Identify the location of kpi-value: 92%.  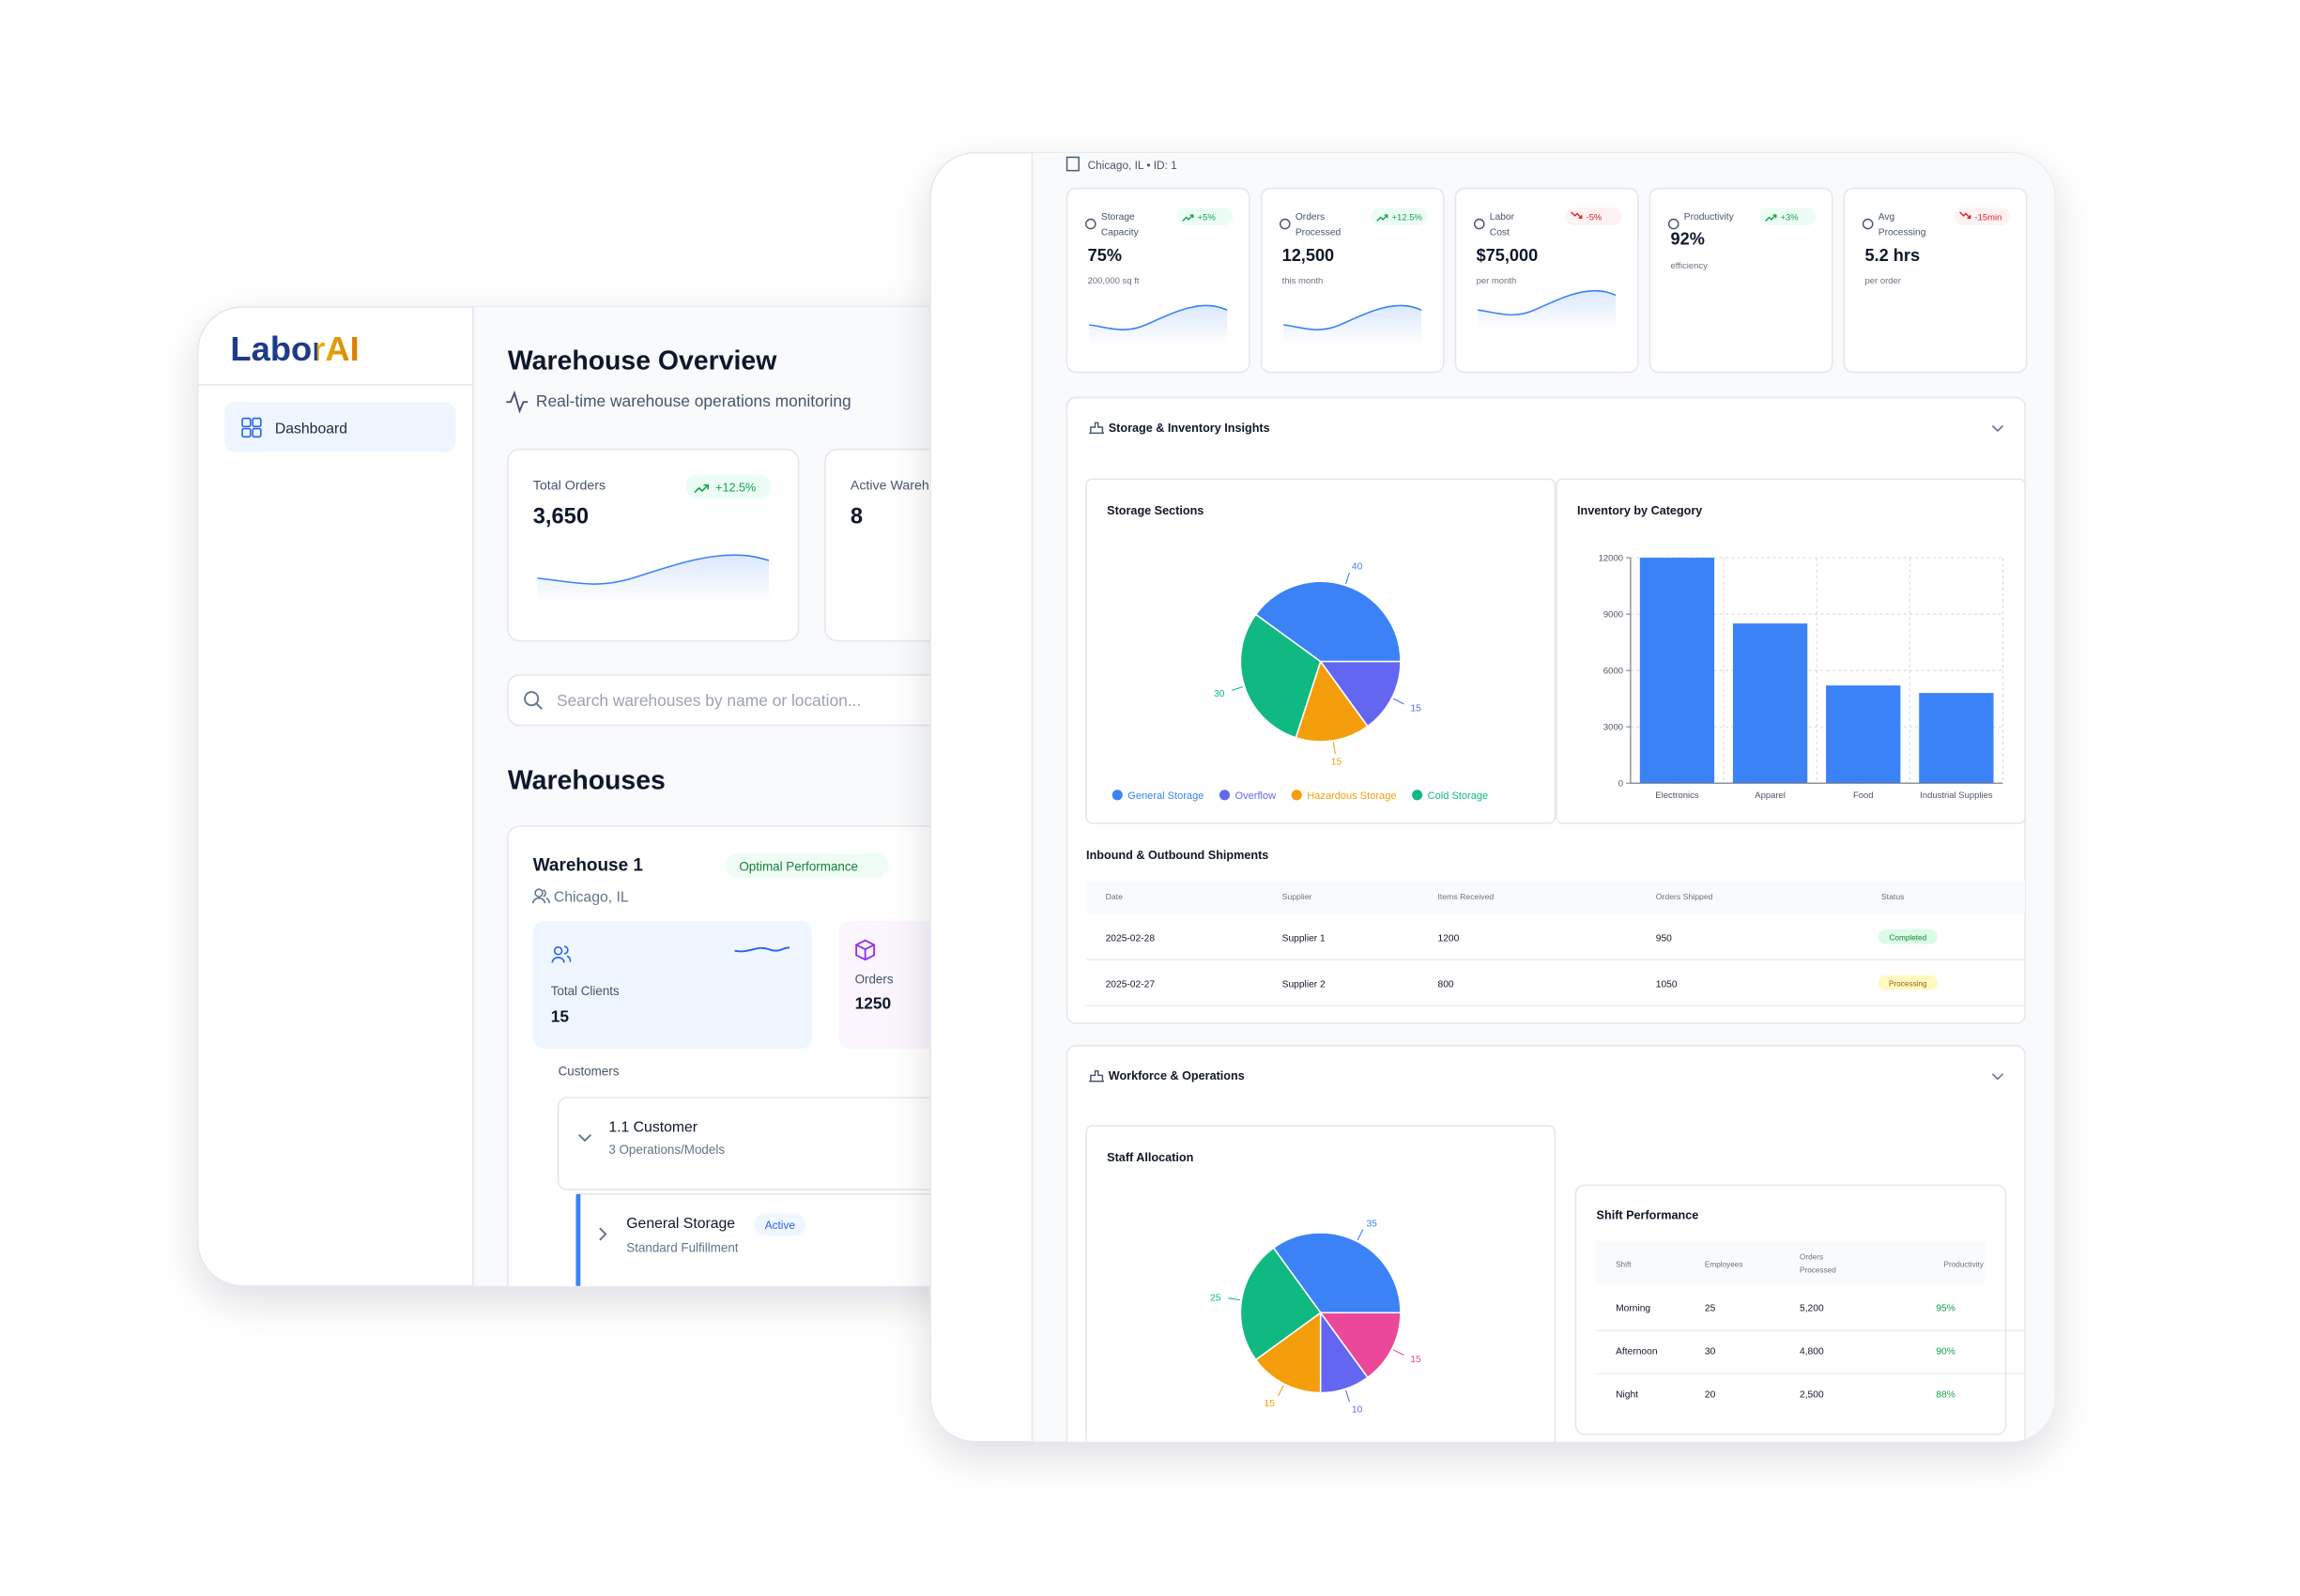
(1688, 240).